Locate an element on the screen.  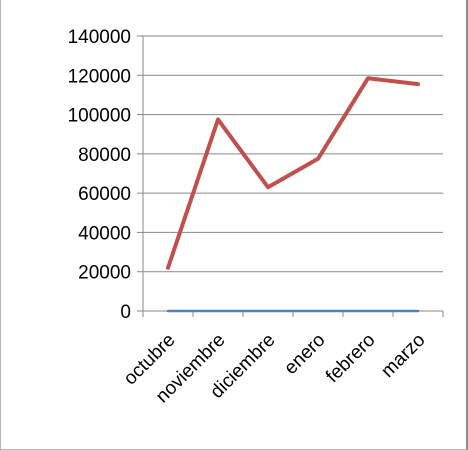
y-tick-label: 80000 is located at coordinates (104, 155).